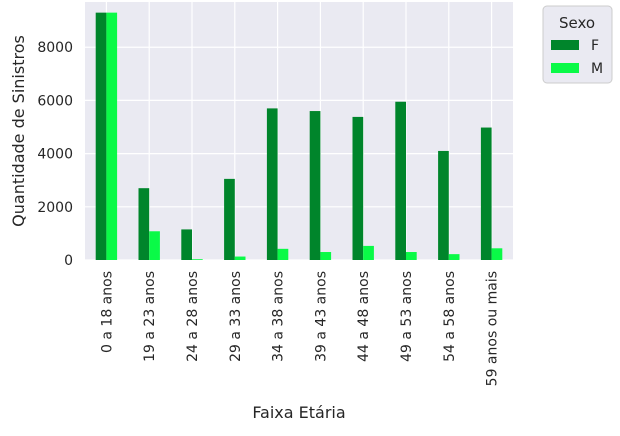 The width and height of the screenshot is (620, 436). What do you see at coordinates (55, 101) in the screenshot?
I see `y-tick-label: 6000` at bounding box center [55, 101].